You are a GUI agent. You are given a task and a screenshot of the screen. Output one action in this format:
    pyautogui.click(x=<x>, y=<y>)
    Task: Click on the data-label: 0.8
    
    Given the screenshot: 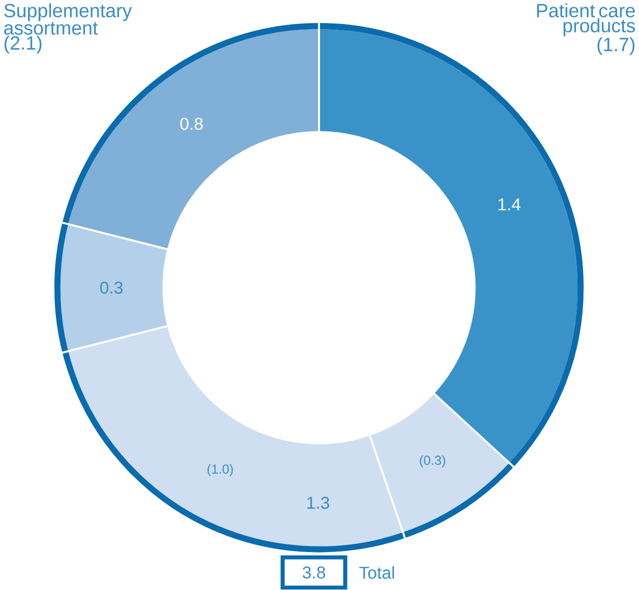 What is the action you would take?
    pyautogui.click(x=191, y=124)
    